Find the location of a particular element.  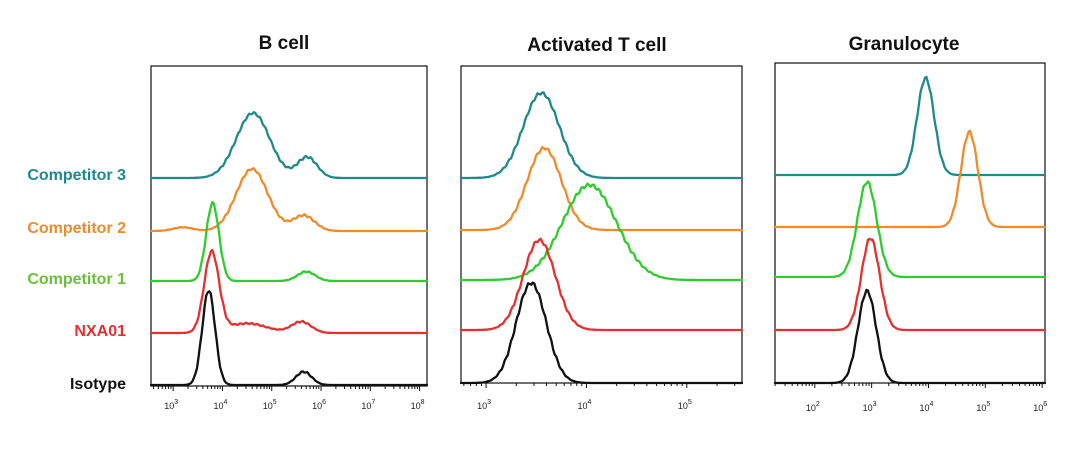

row-label-nxa01: NXA01 is located at coordinates (100, 331).